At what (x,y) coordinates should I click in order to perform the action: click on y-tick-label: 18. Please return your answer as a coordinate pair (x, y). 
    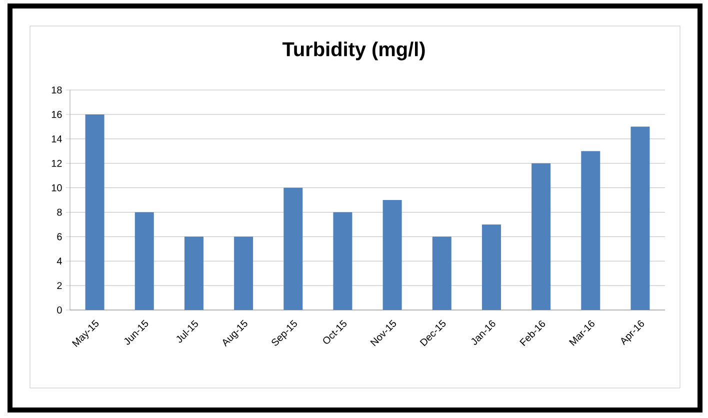
    Looking at the image, I should click on (57, 90).